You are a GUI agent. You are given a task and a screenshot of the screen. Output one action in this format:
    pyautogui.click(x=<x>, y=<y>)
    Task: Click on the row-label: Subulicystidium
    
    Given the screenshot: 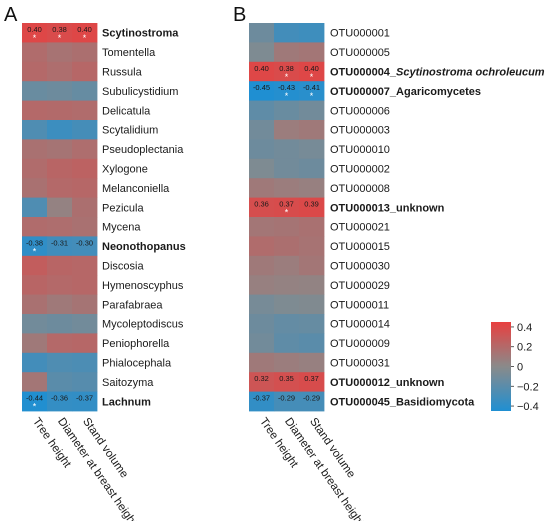 What is the action you would take?
    pyautogui.click(x=140, y=92)
    